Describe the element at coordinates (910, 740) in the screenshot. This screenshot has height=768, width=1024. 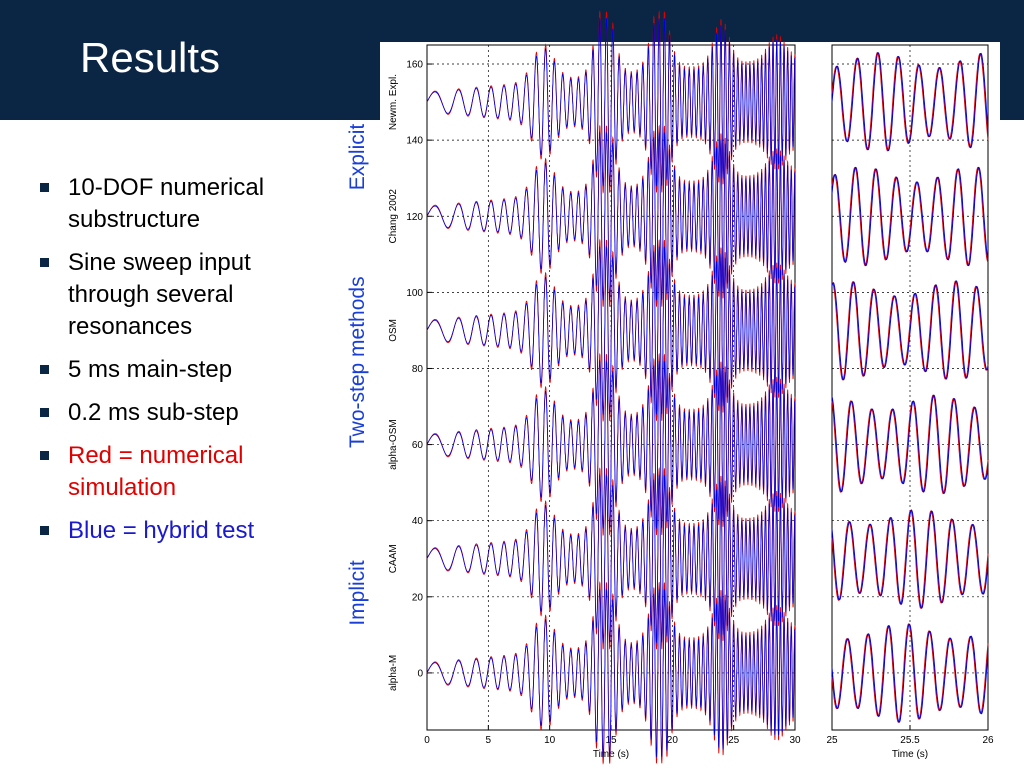
I see `zoom-x-tick-label: 25.5` at that location.